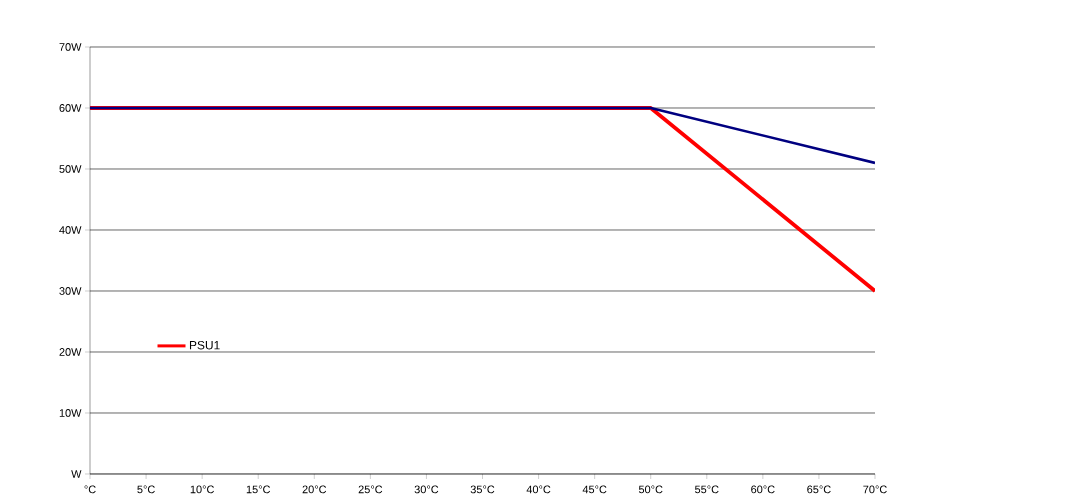  I want to click on y-tick-label: 50W, so click(70, 169).